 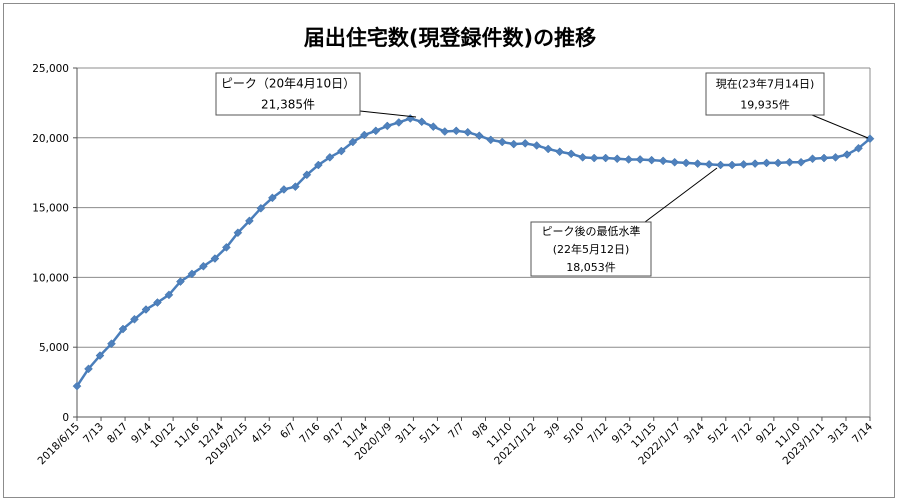 I want to click on callout-box, so click(x=765, y=94).